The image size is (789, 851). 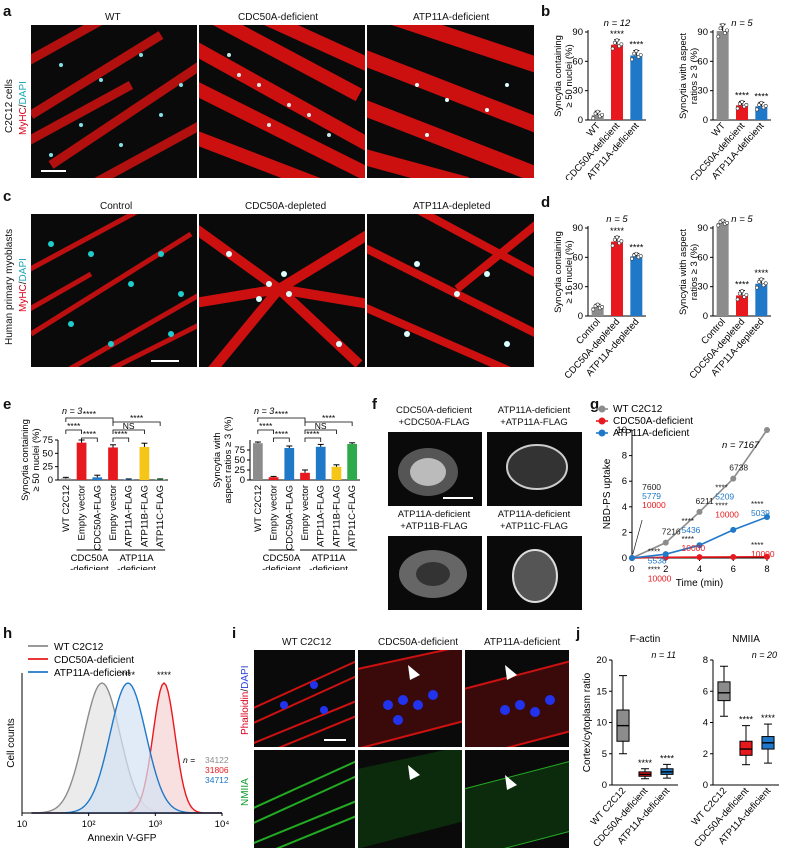 I want to click on micrograph-i-wt-phalloidin, so click(x=304, y=698).